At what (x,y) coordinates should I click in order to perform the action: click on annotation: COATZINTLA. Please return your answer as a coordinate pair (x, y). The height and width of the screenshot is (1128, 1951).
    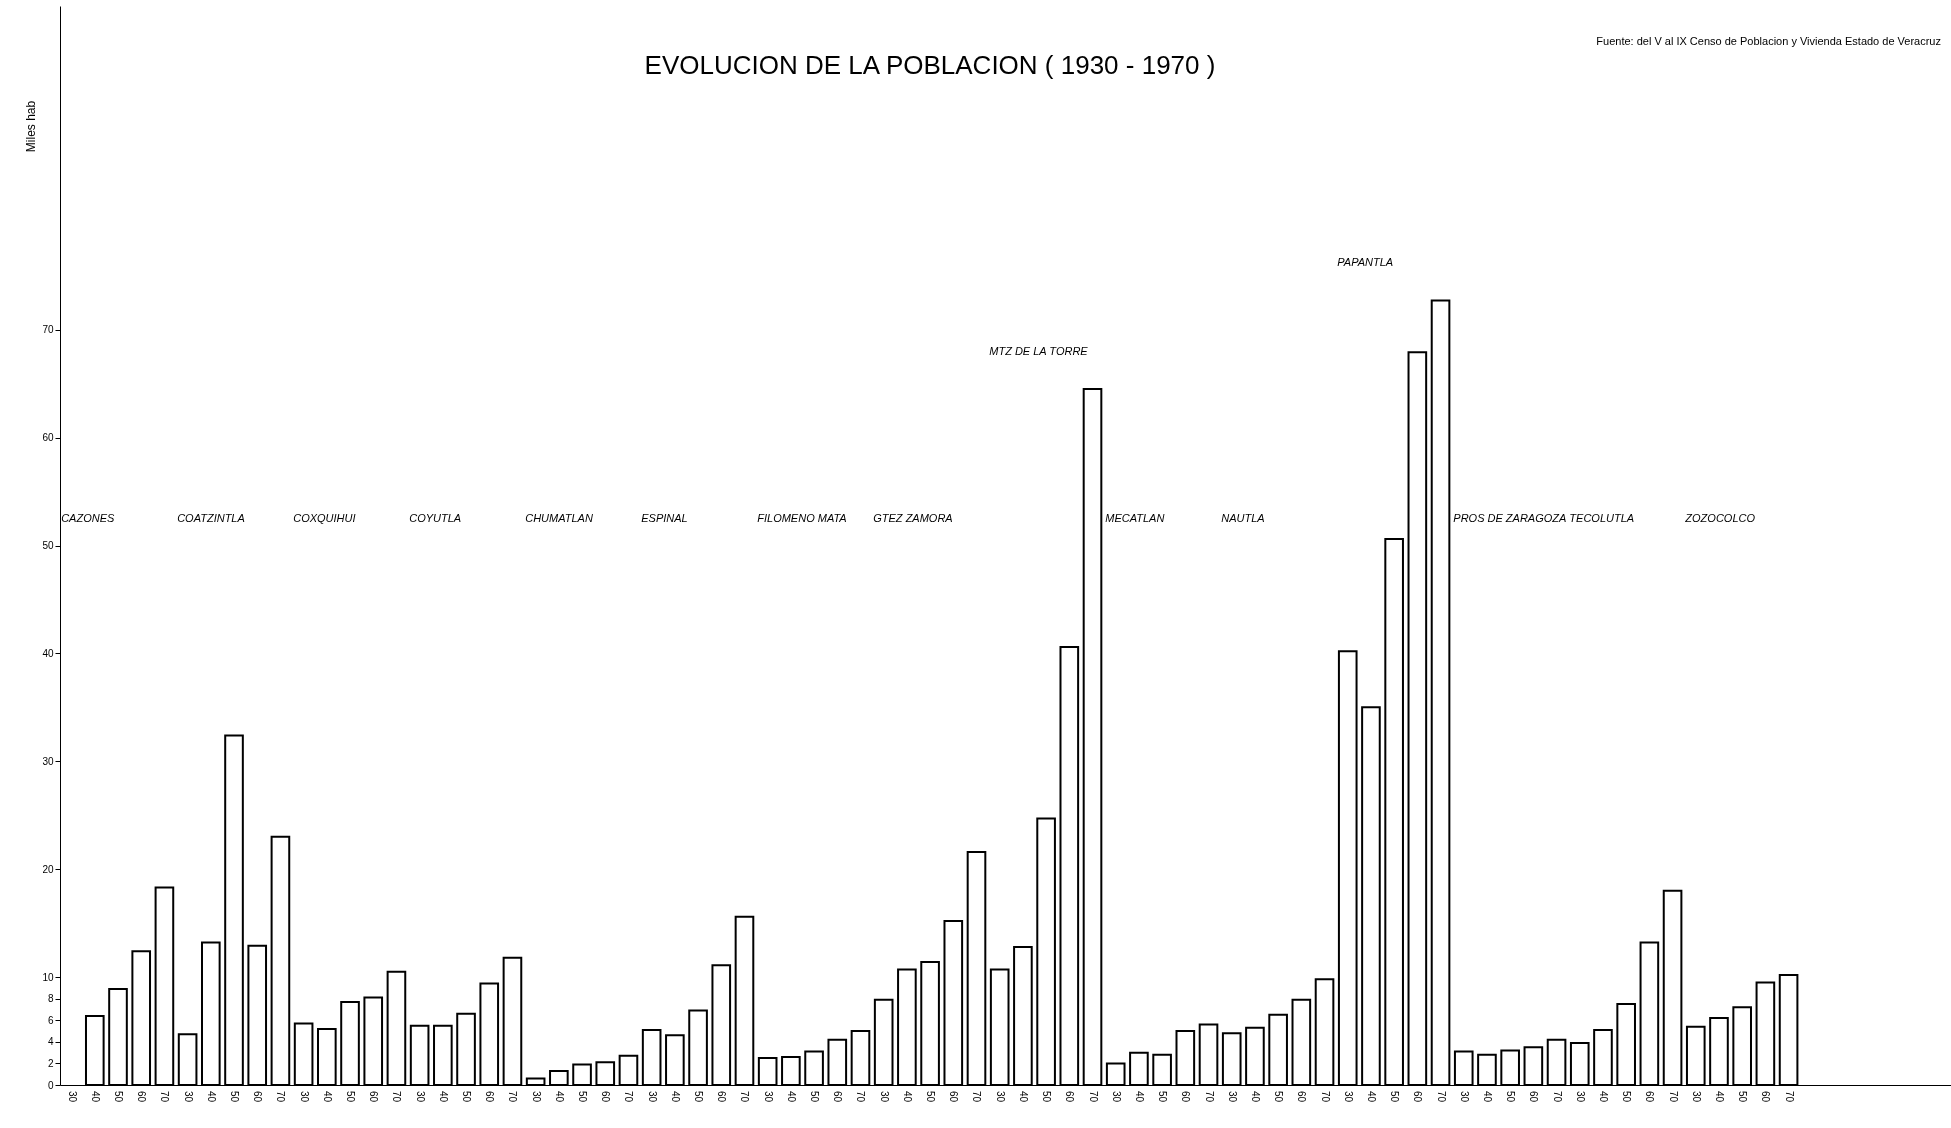
    Looking at the image, I should click on (211, 517).